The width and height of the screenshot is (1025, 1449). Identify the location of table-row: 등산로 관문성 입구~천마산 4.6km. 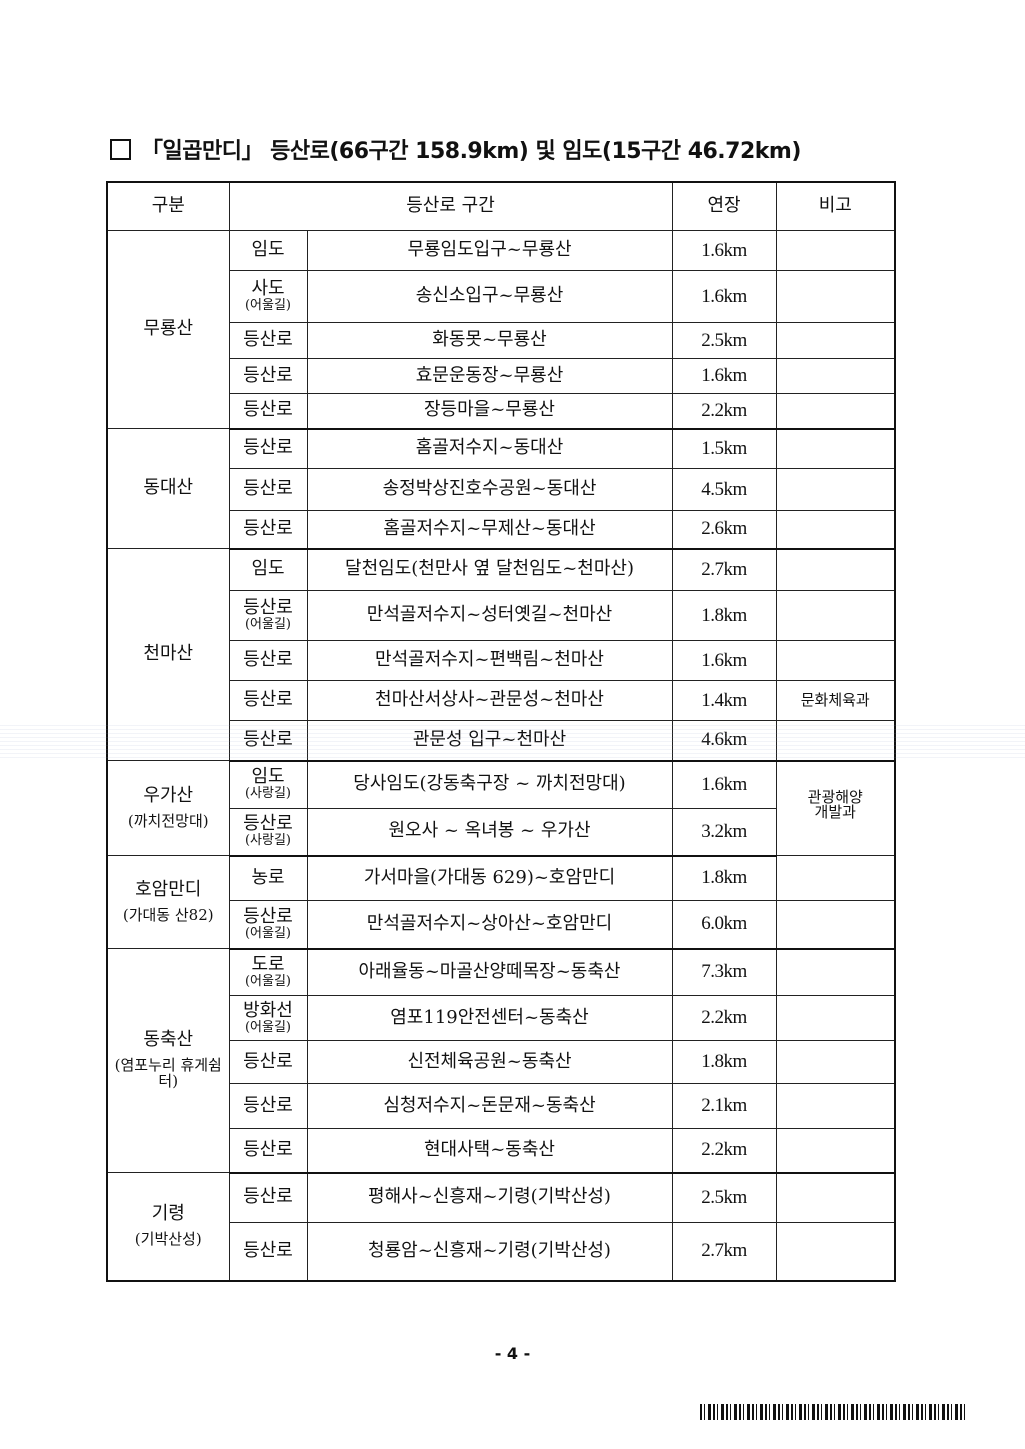
(501, 741).